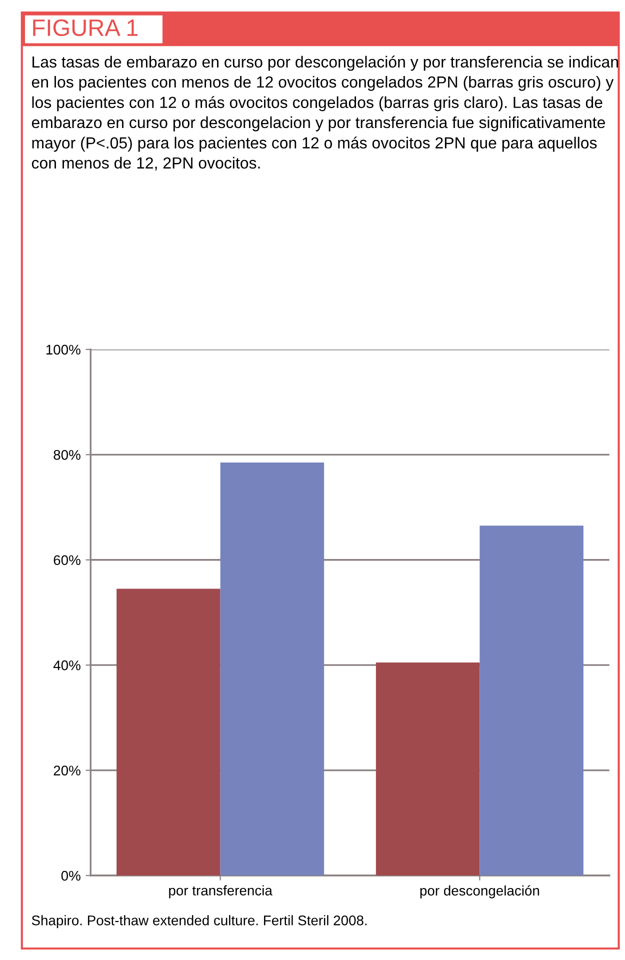  I want to click on y-tick-label: 0%, so click(70, 875).